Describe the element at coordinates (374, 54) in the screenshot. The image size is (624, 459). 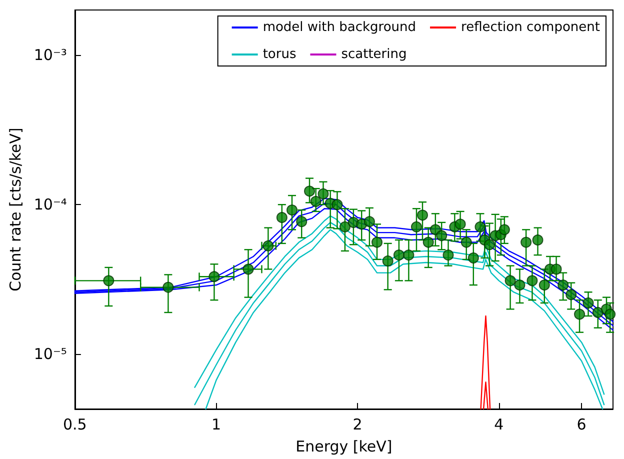
I see `legend-label: scattering` at that location.